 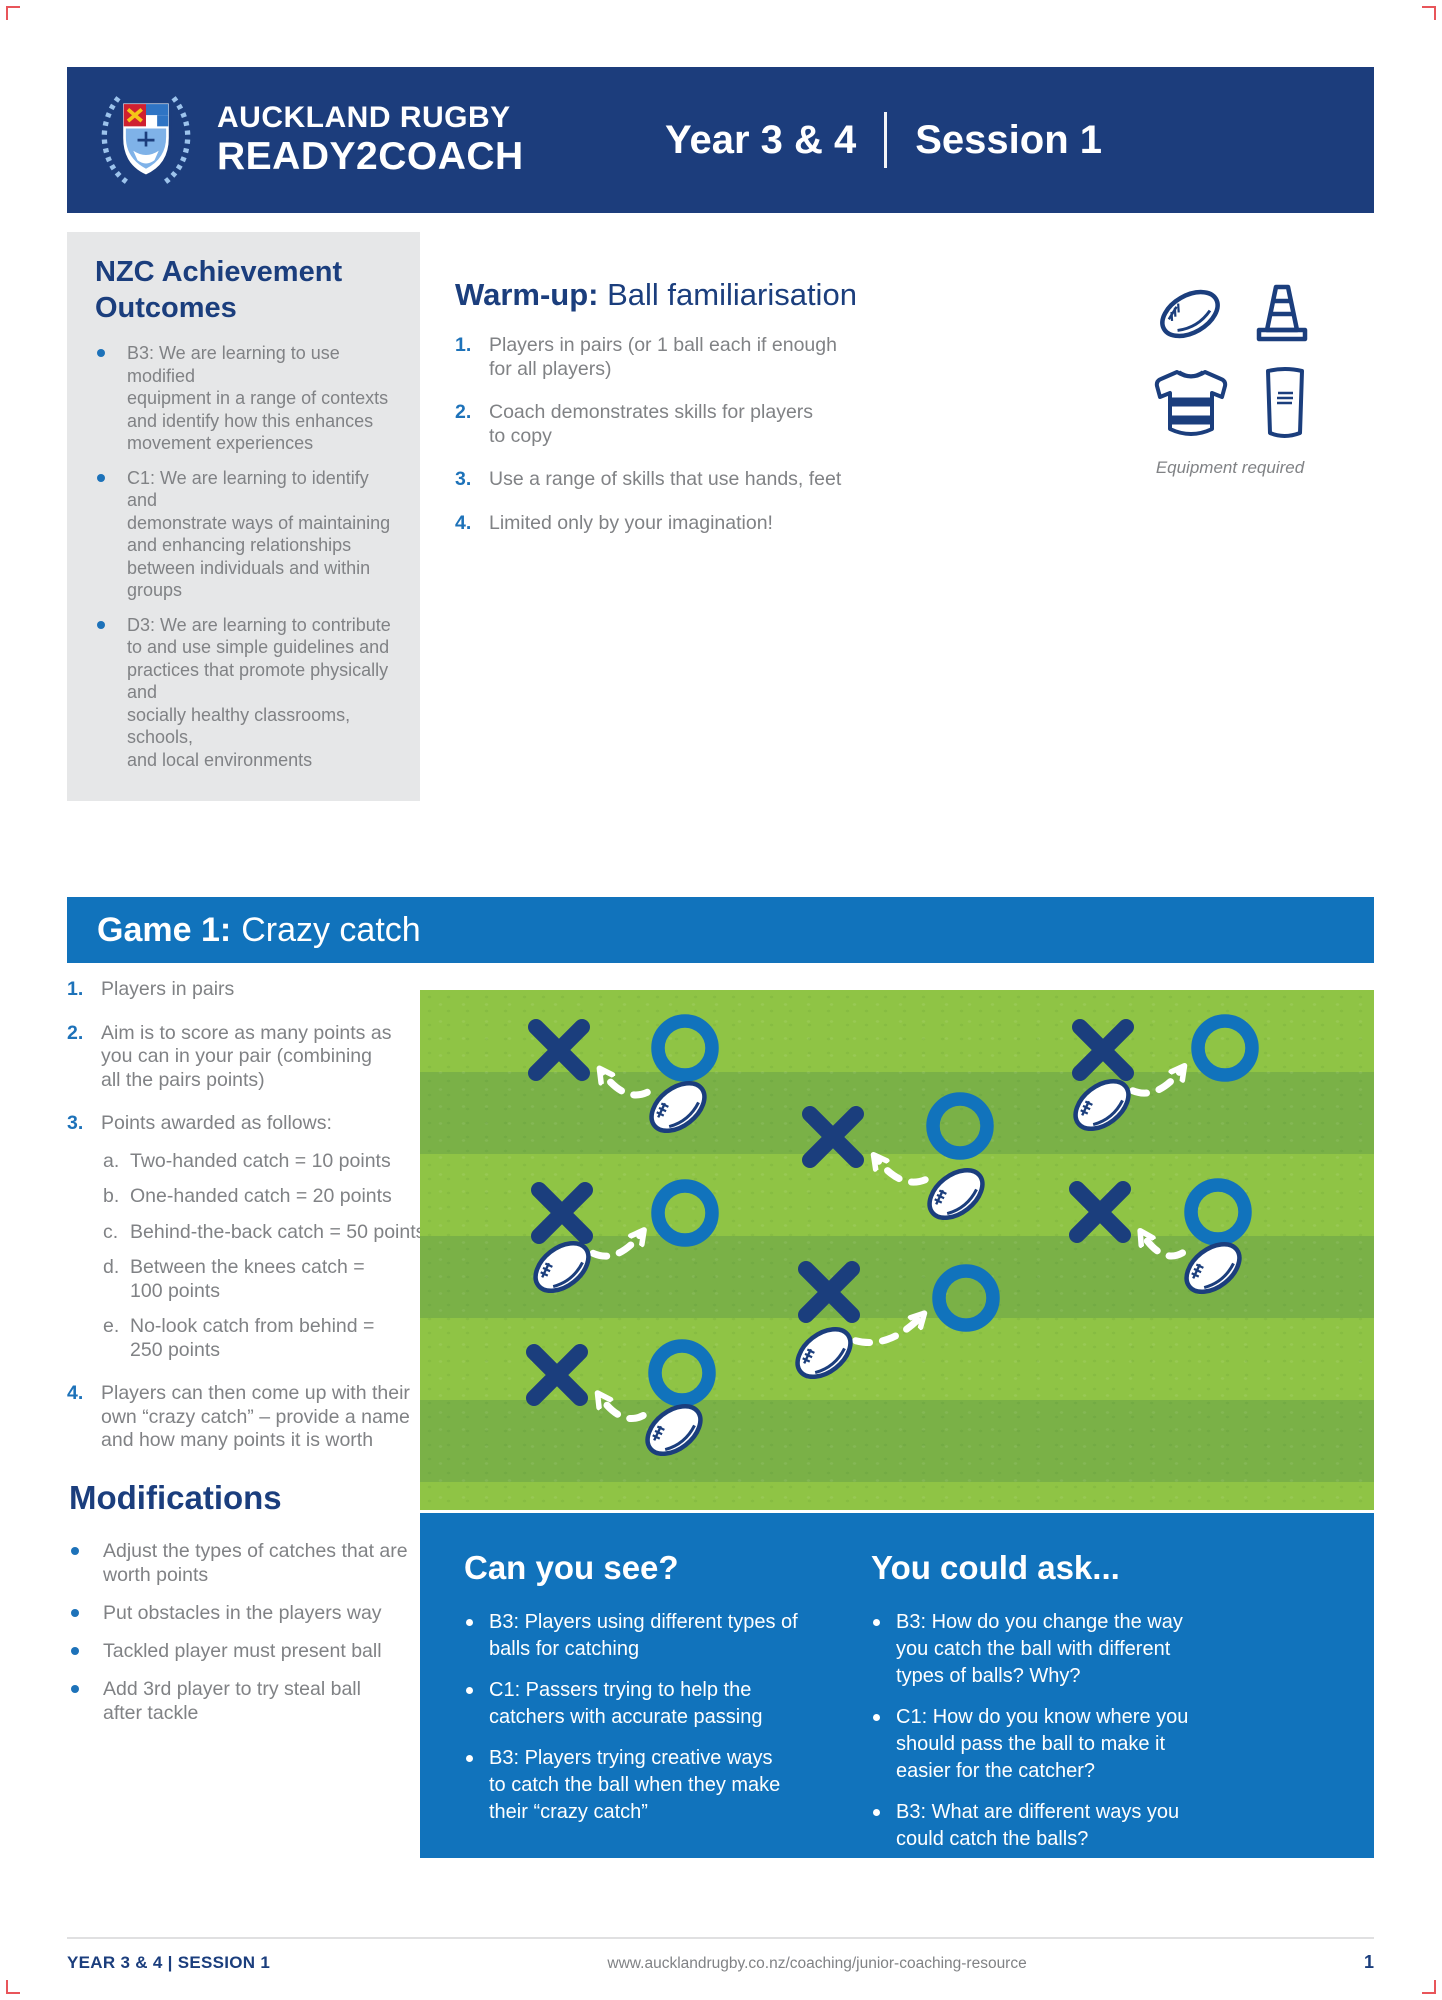 I want to click on text-line: you can in your pair (combining, so click(x=236, y=1056).